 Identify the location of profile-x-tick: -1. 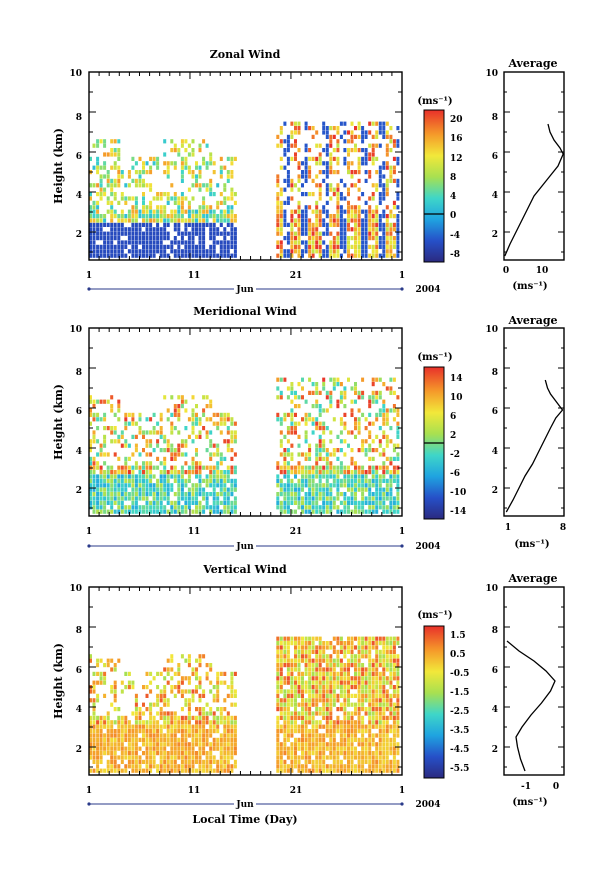
(526, 787).